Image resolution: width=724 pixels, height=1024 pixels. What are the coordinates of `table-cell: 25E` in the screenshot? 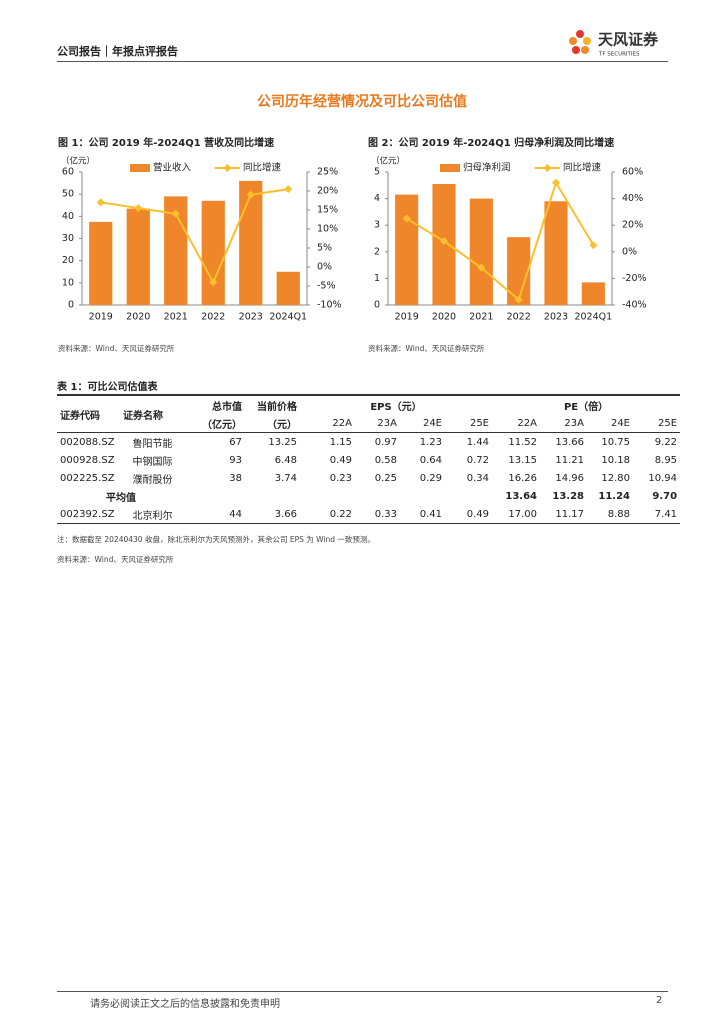 It's located at (668, 423).